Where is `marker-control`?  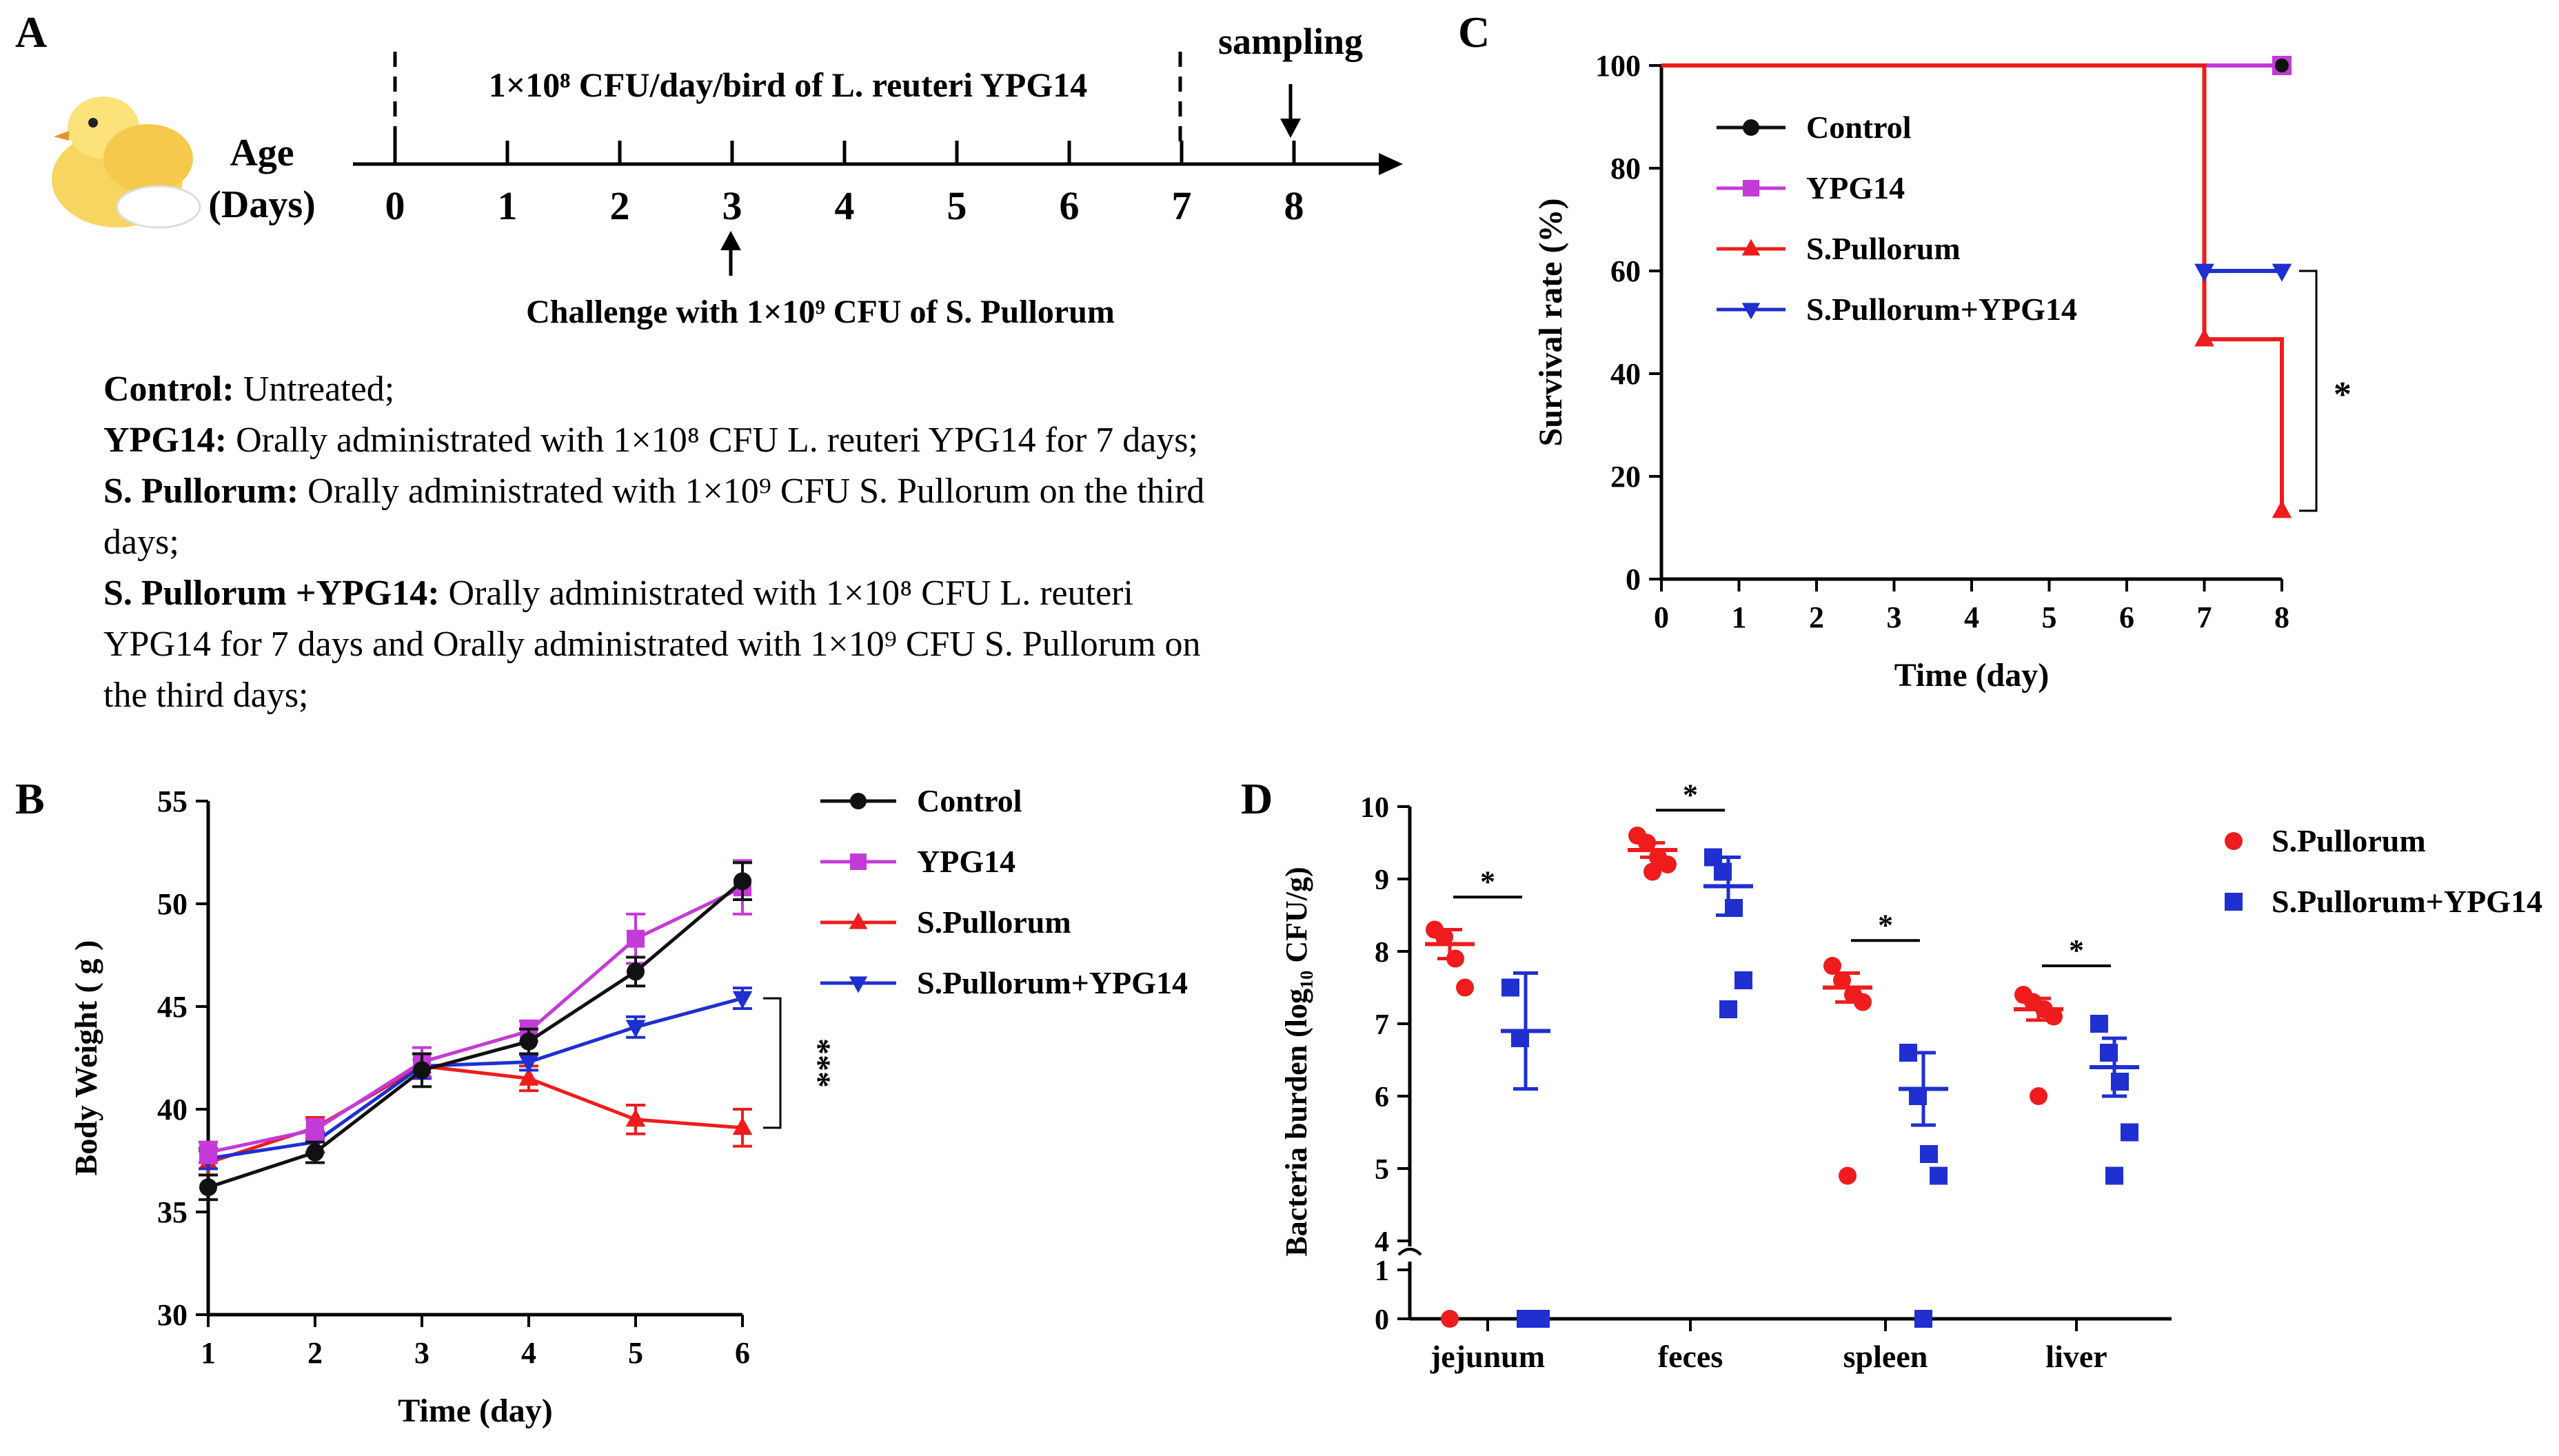 marker-control is located at coordinates (2282, 65).